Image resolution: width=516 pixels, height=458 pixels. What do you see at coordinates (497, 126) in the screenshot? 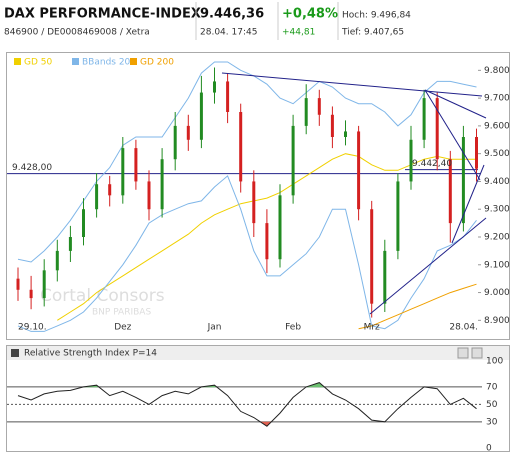
I see `y-tick-label: 9.600` at bounding box center [497, 126].